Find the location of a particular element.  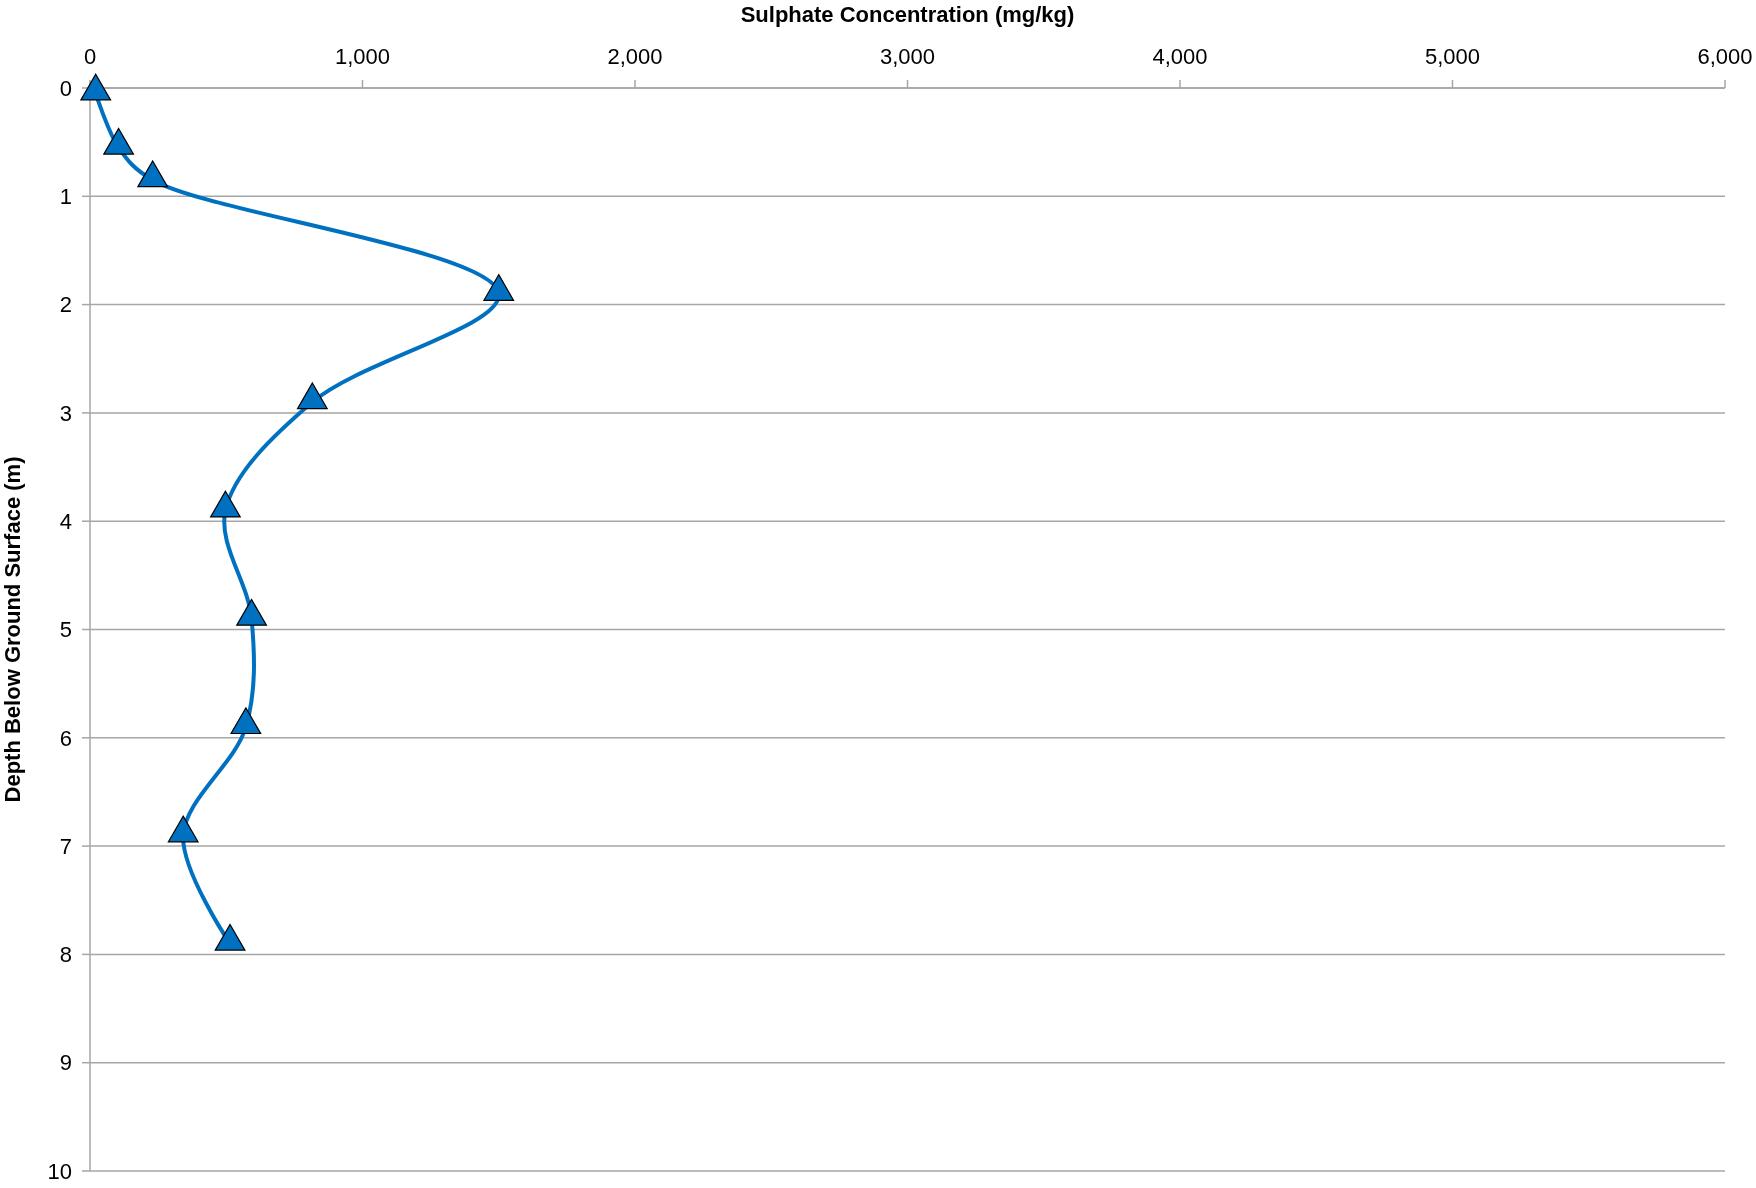

x-tick-label: 2,000 is located at coordinates (635, 56).